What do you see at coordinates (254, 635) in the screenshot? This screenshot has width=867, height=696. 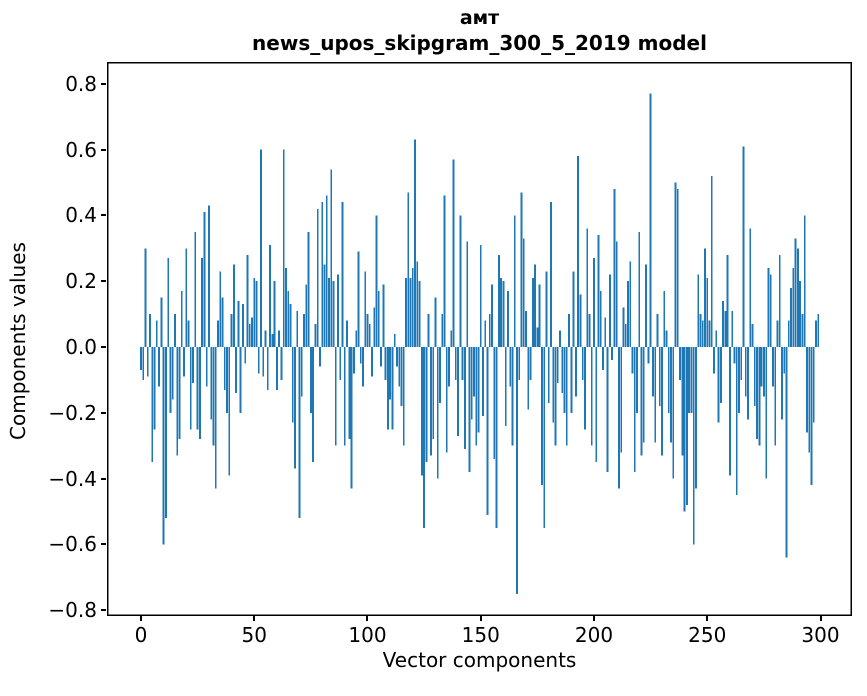 I see `x-tick-label: 50` at bounding box center [254, 635].